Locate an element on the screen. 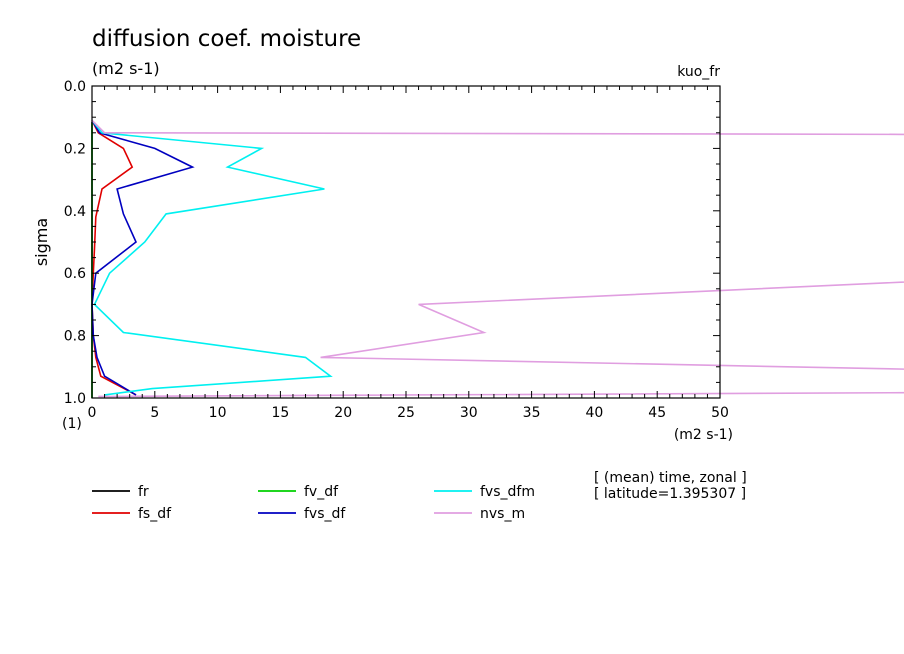 Image resolution: width=904 pixels, height=654 pixels. legend-label-fvs-dfm: fvs_dfm is located at coordinates (507, 492).